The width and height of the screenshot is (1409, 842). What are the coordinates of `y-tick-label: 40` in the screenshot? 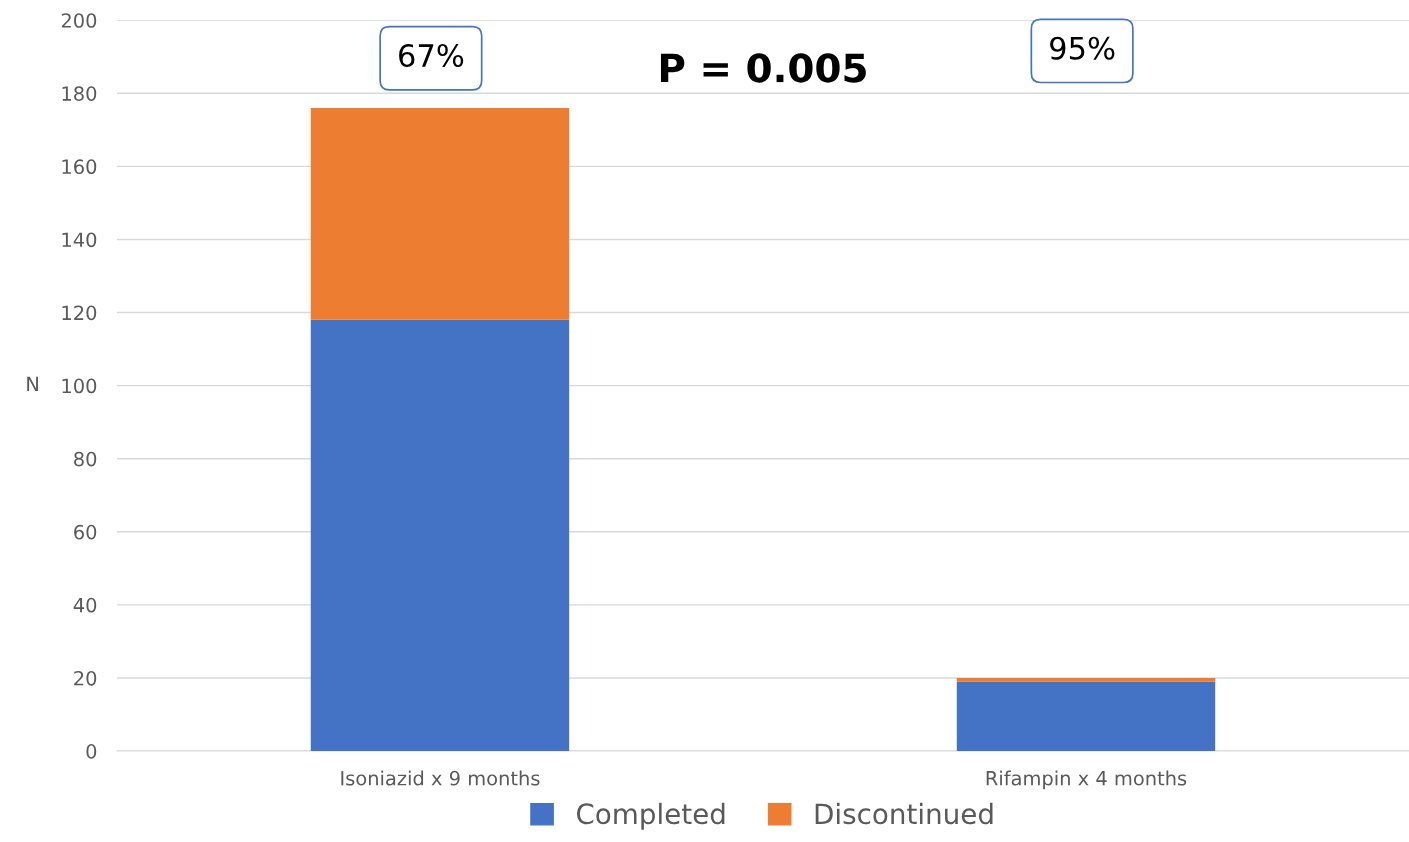 It's located at (85, 605).